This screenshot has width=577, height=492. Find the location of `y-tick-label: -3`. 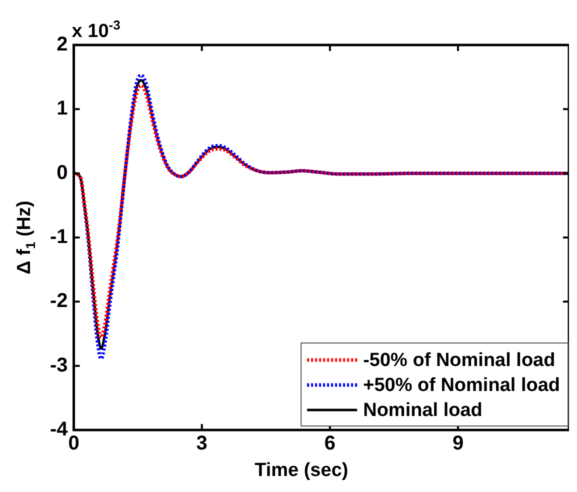

y-tick-label: -3 is located at coordinates (59, 365).